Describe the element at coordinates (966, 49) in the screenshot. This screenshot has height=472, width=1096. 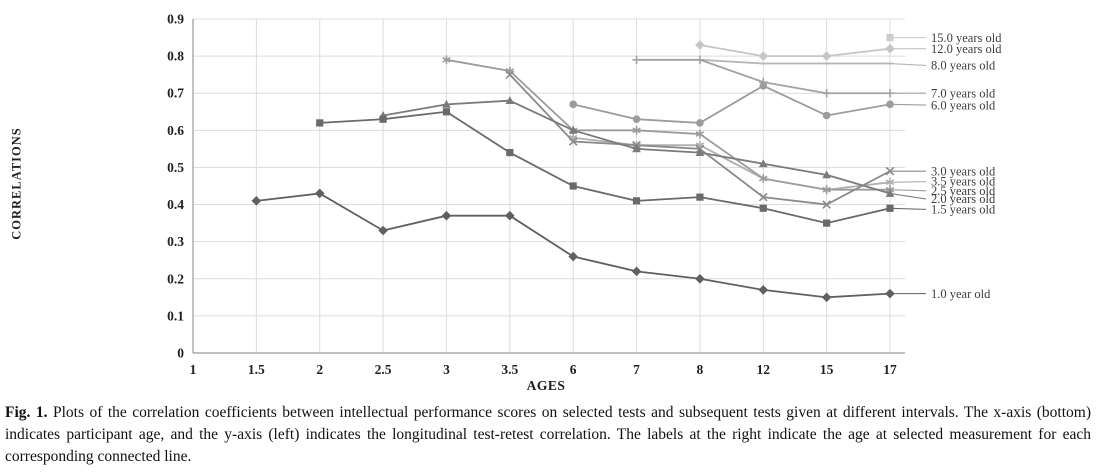
I see `legend-label: 12.0 years old` at that location.